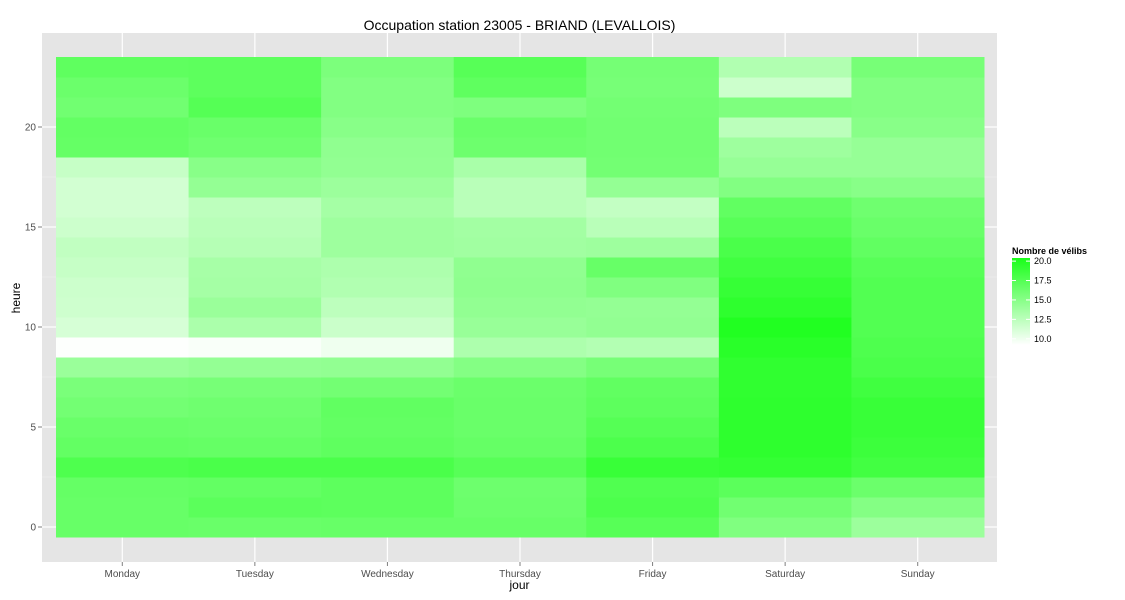 This screenshot has height=600, width=1125. I want to click on y-tick-label: 20, so click(31, 128).